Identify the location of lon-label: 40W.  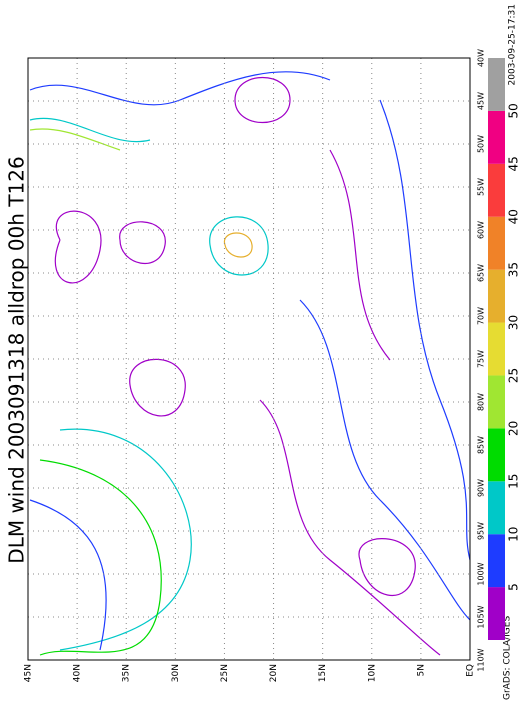
(481, 58).